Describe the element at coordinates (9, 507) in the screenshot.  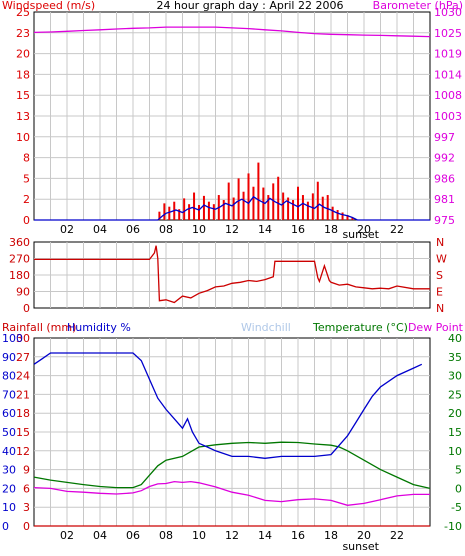
I see `humidity-tick-label: 10` at that location.